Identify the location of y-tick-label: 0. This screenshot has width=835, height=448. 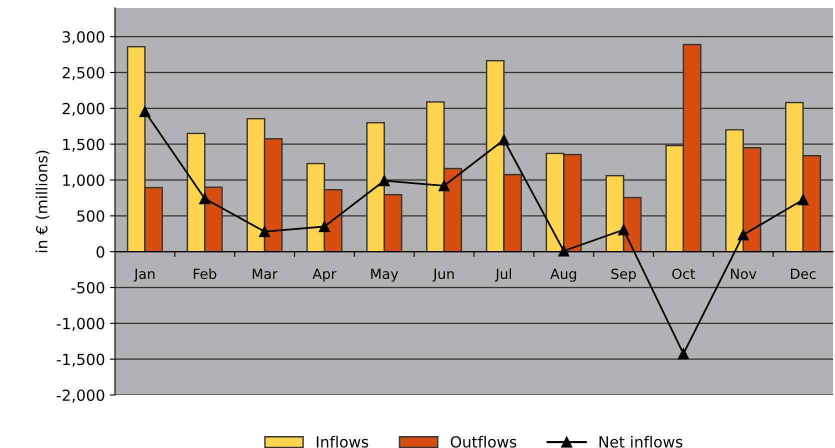
(100, 252).